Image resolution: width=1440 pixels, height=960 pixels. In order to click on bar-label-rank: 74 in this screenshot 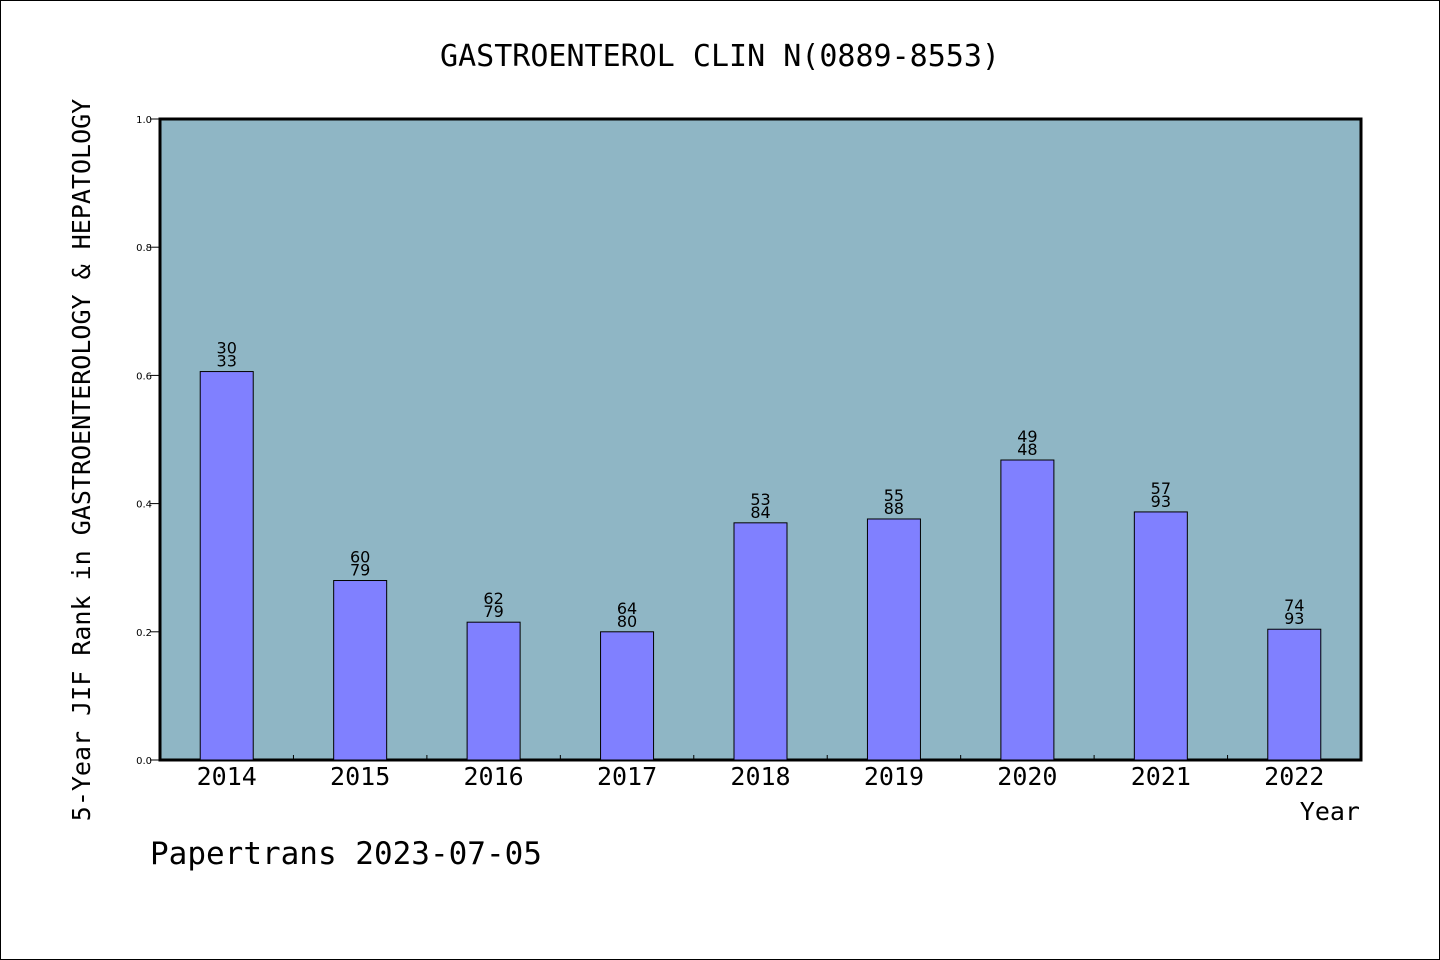, I will do `click(1294, 605)`.